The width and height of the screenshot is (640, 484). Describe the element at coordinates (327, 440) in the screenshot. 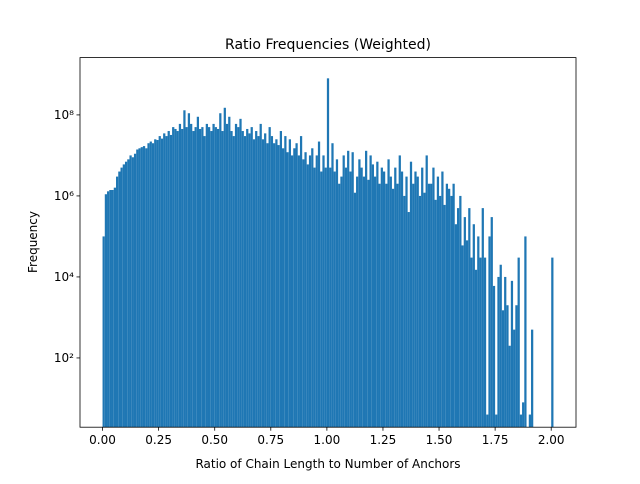

I see `x-tick-label: 1.00` at that location.